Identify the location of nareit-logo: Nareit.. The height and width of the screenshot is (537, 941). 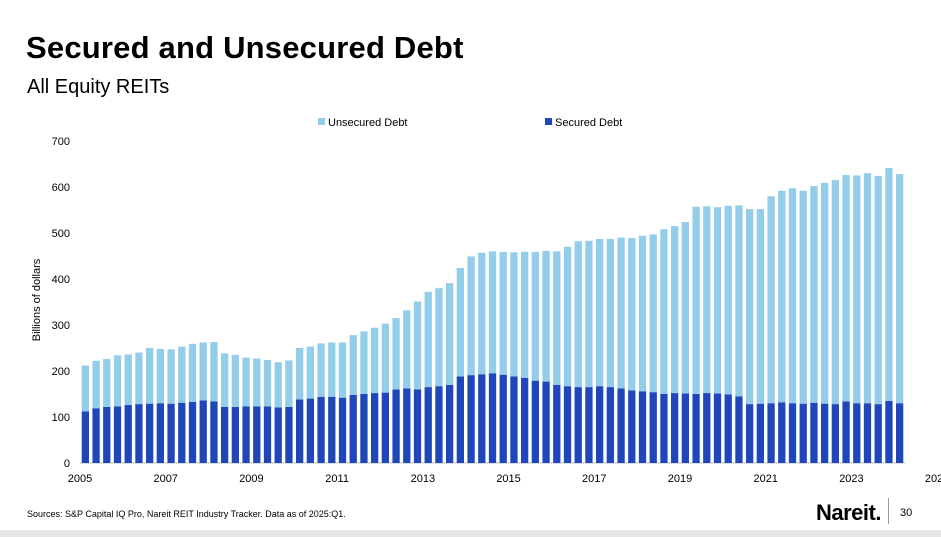
(848, 512).